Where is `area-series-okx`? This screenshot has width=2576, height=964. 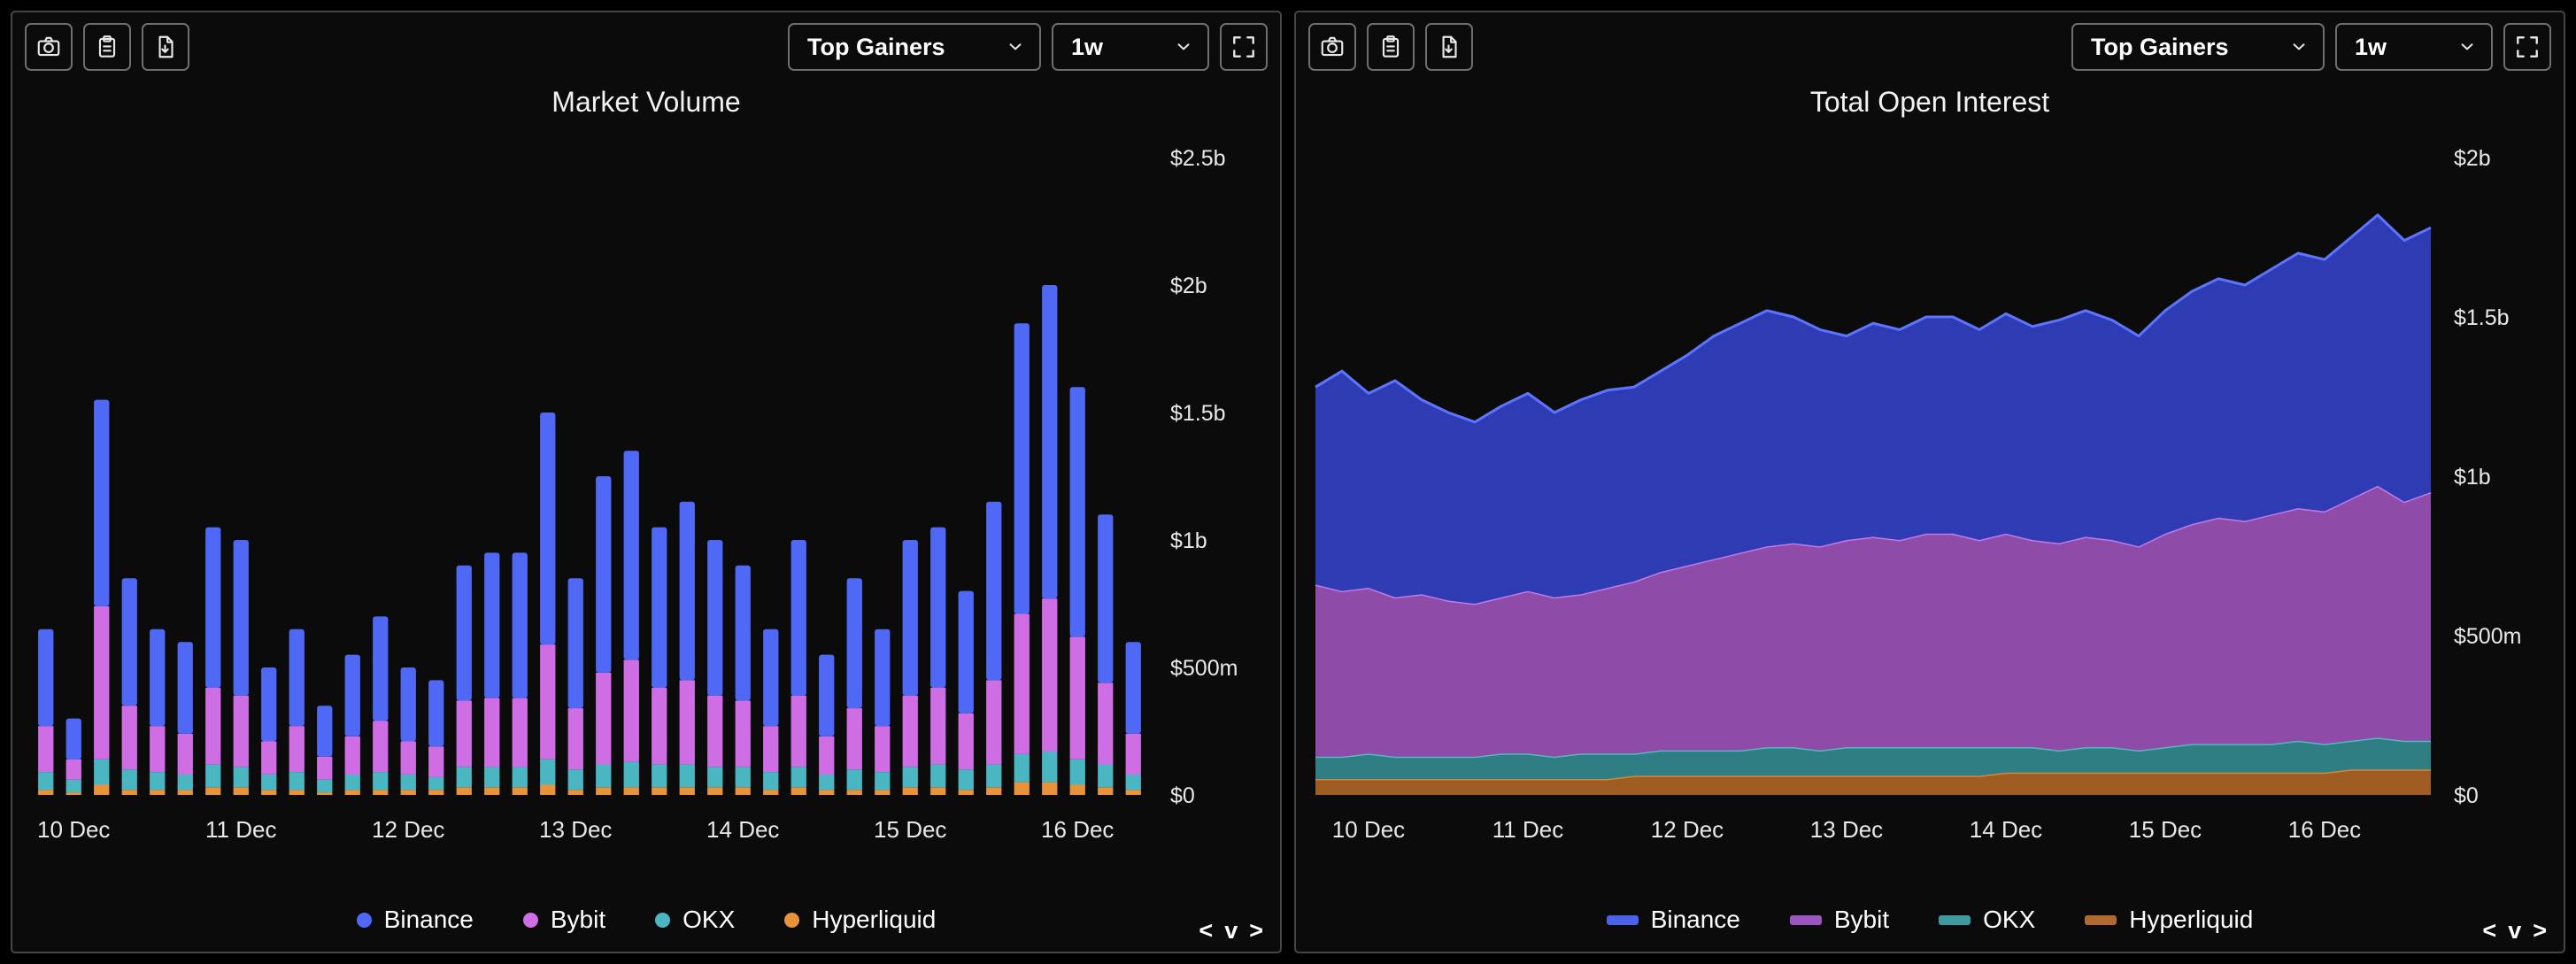
area-series-okx is located at coordinates (1873, 758).